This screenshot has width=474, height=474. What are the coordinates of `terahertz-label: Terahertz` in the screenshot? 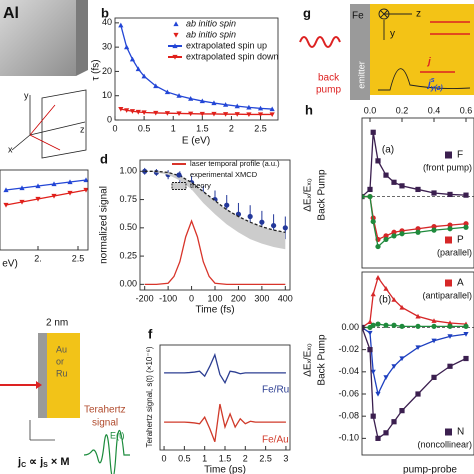 It's located at (105, 410).